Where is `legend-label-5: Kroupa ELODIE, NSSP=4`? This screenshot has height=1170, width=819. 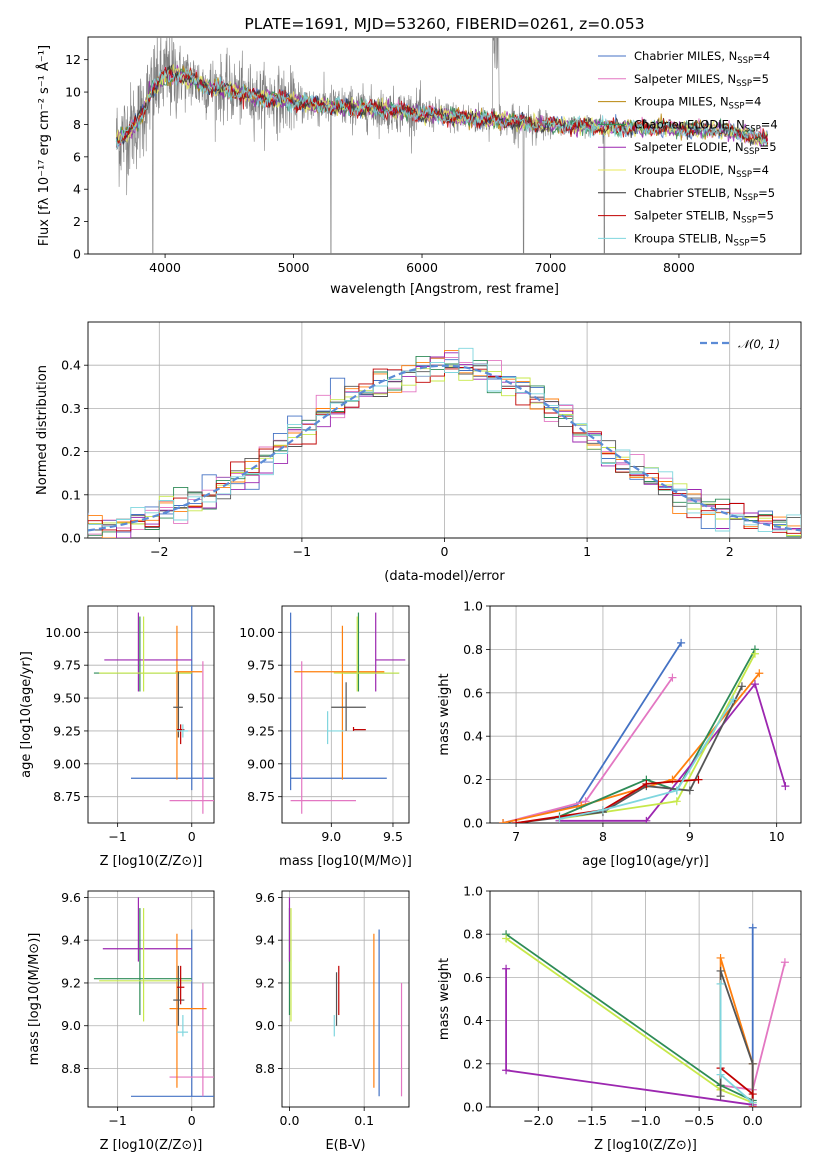
legend-label-5: Kroupa ELODIE, NSSP=4 is located at coordinates (701, 171).